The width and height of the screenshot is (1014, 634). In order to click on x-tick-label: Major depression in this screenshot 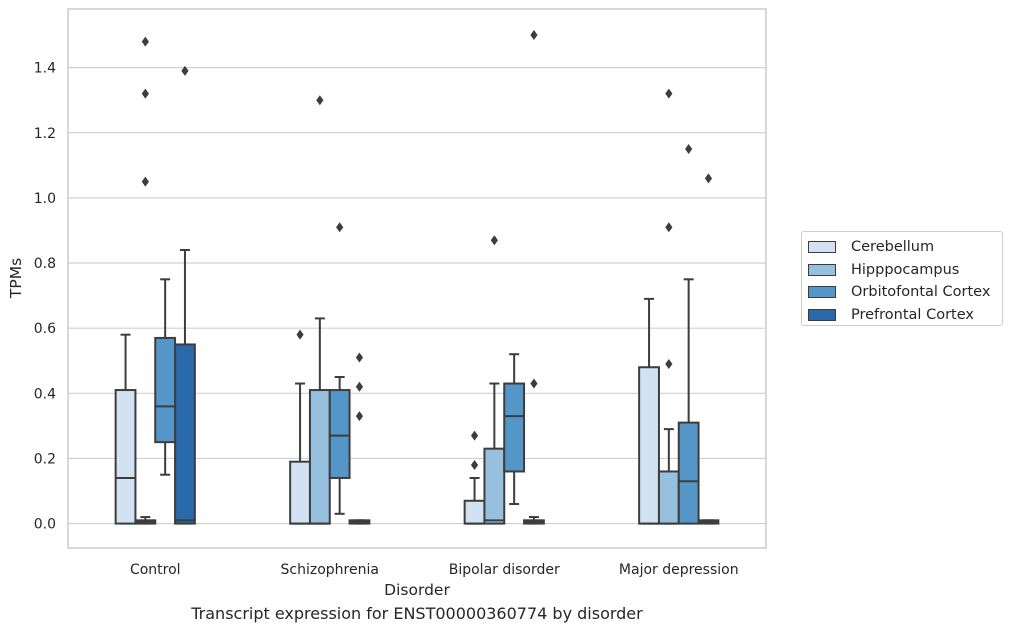, I will do `click(679, 570)`.